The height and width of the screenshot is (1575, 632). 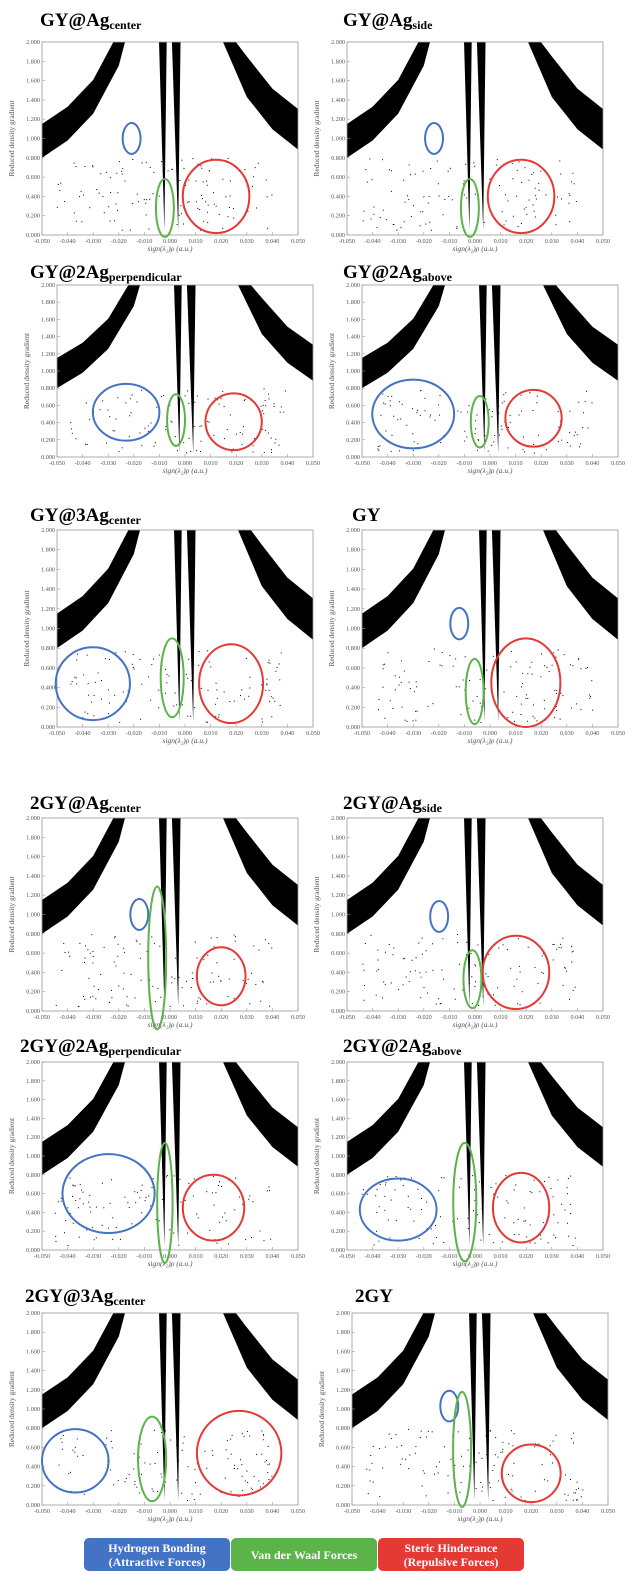 What do you see at coordinates (475, 248) in the screenshot?
I see `x-axis-label: sign(λ₂)ρ (a.u.)` at bounding box center [475, 248].